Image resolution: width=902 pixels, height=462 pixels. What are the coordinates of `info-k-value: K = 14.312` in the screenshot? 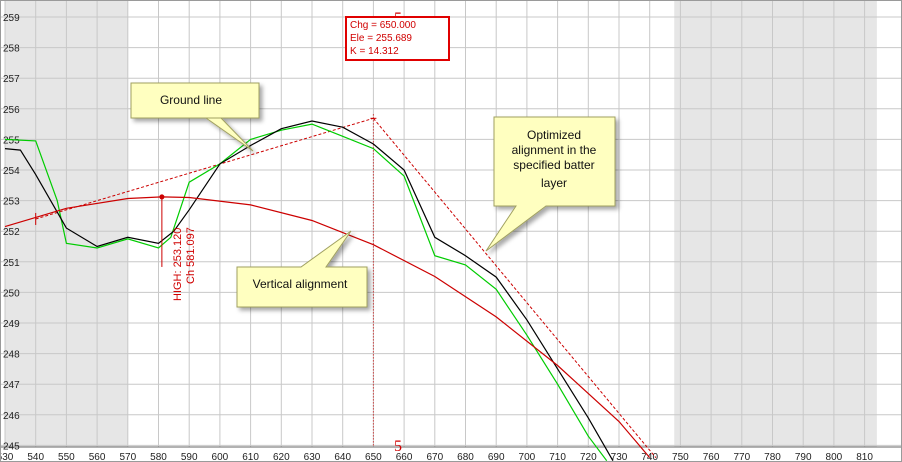 It's located at (374, 51).